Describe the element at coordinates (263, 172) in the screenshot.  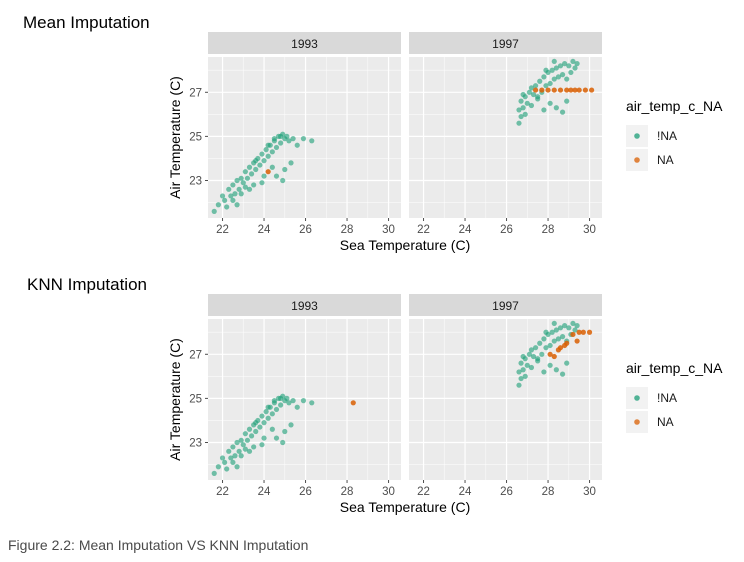
I see `series-not-na` at that location.